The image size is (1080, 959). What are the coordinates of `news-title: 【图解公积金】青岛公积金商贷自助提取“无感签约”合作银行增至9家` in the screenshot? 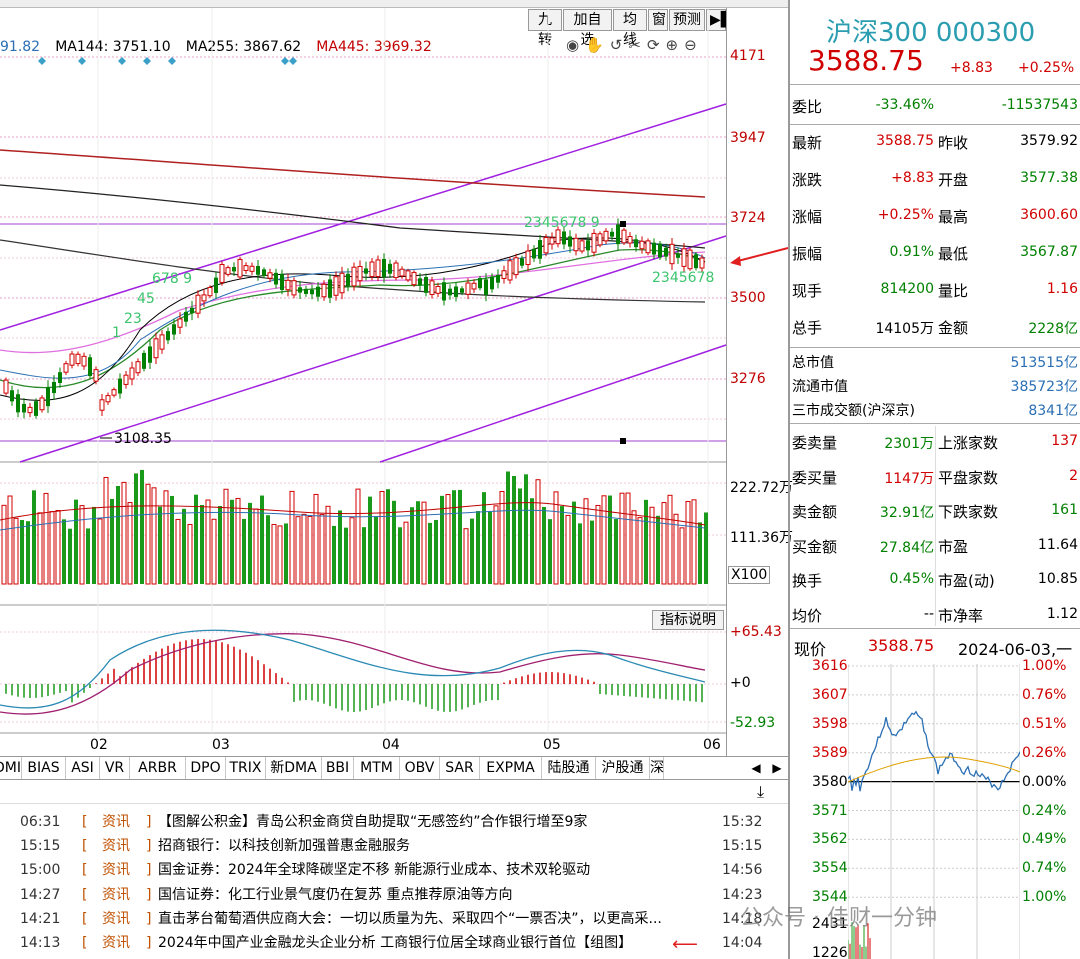 It's located at (373, 822).